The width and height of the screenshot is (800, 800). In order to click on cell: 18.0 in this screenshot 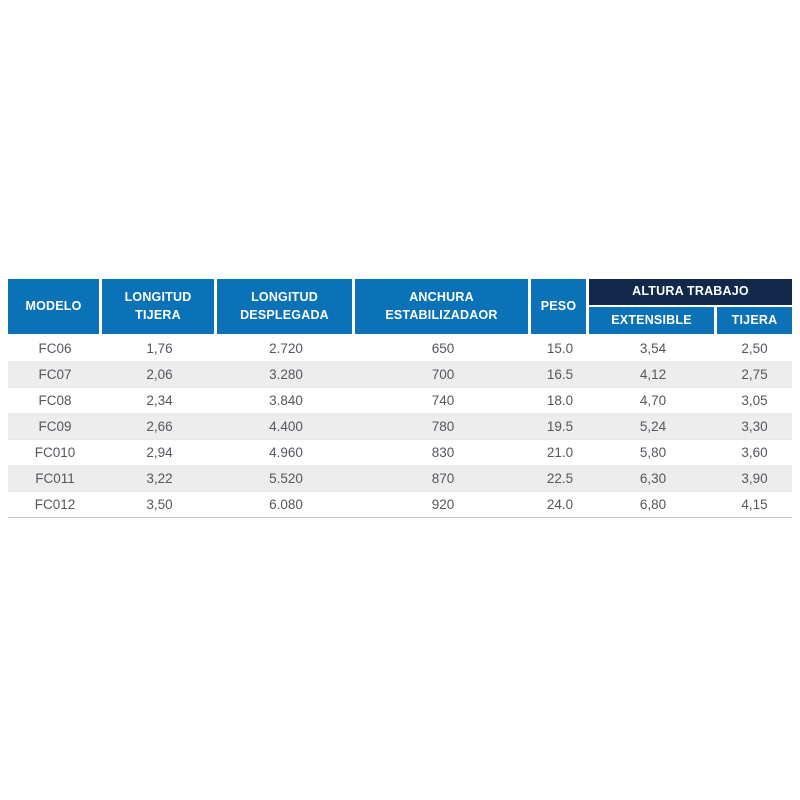, I will do `click(560, 401)`.